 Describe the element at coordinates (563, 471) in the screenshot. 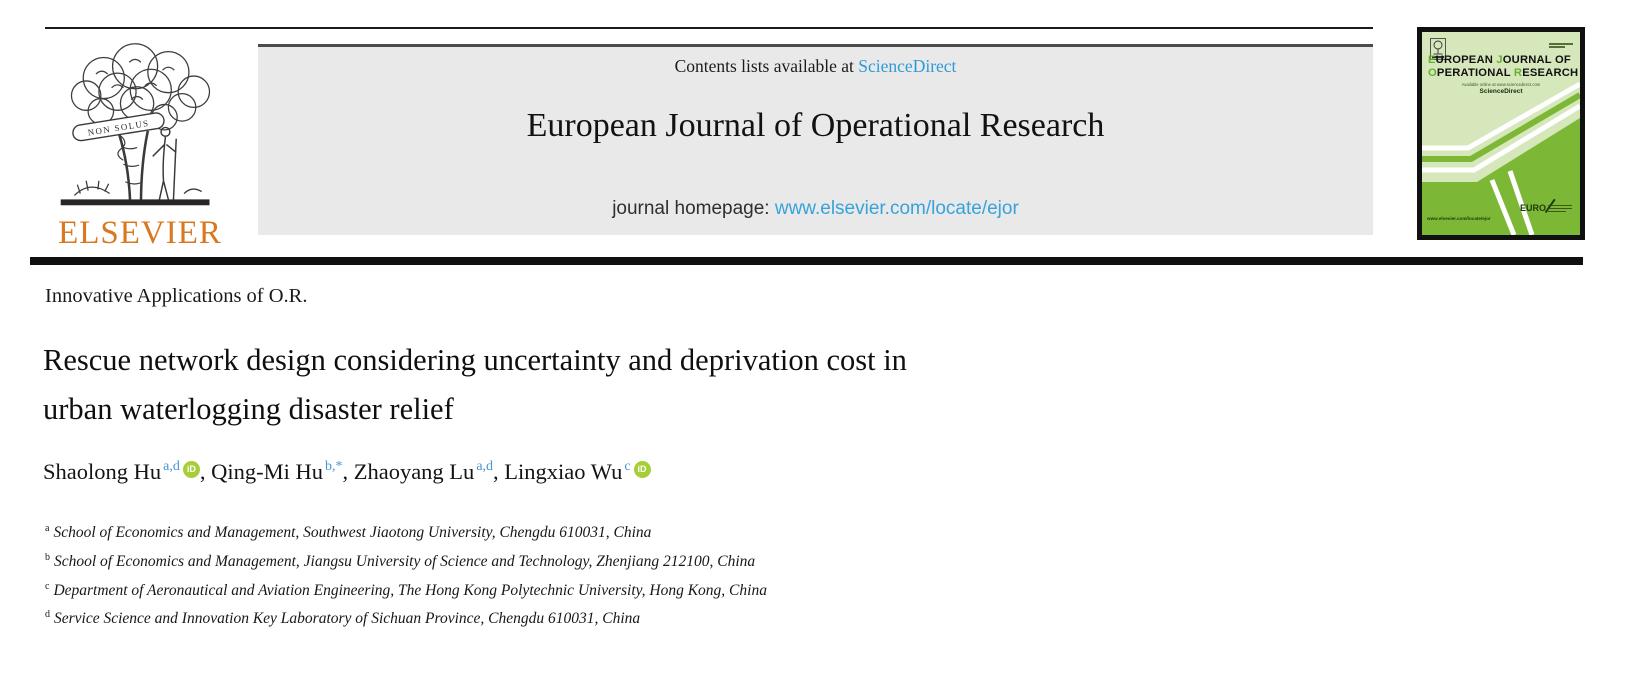

I see `author-name: Lingxiao Wu` at that location.